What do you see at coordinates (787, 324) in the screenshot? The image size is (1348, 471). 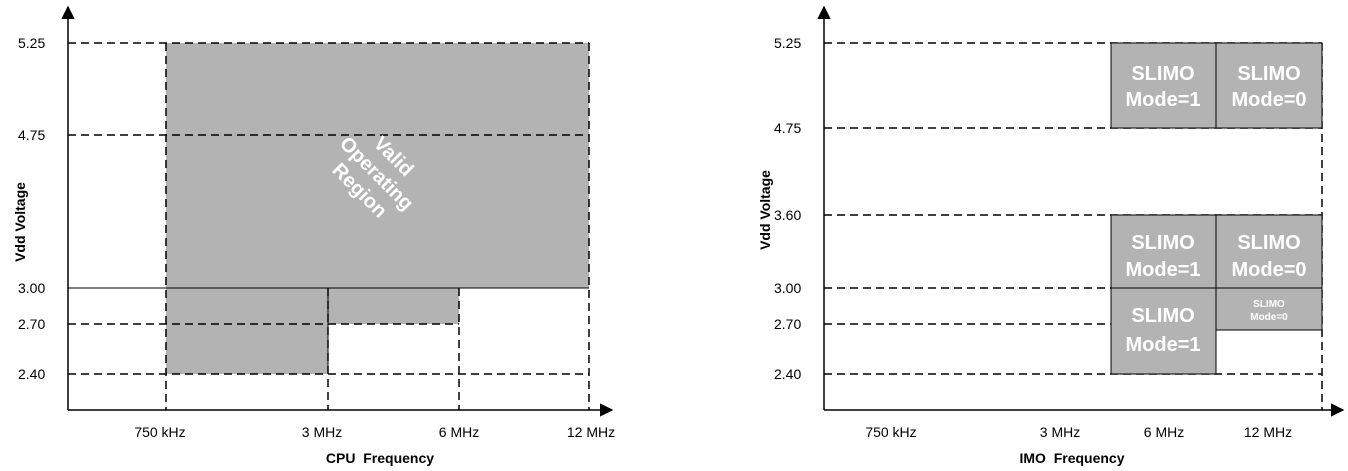 I see `imo-ytick-2v70: 2.70` at bounding box center [787, 324].